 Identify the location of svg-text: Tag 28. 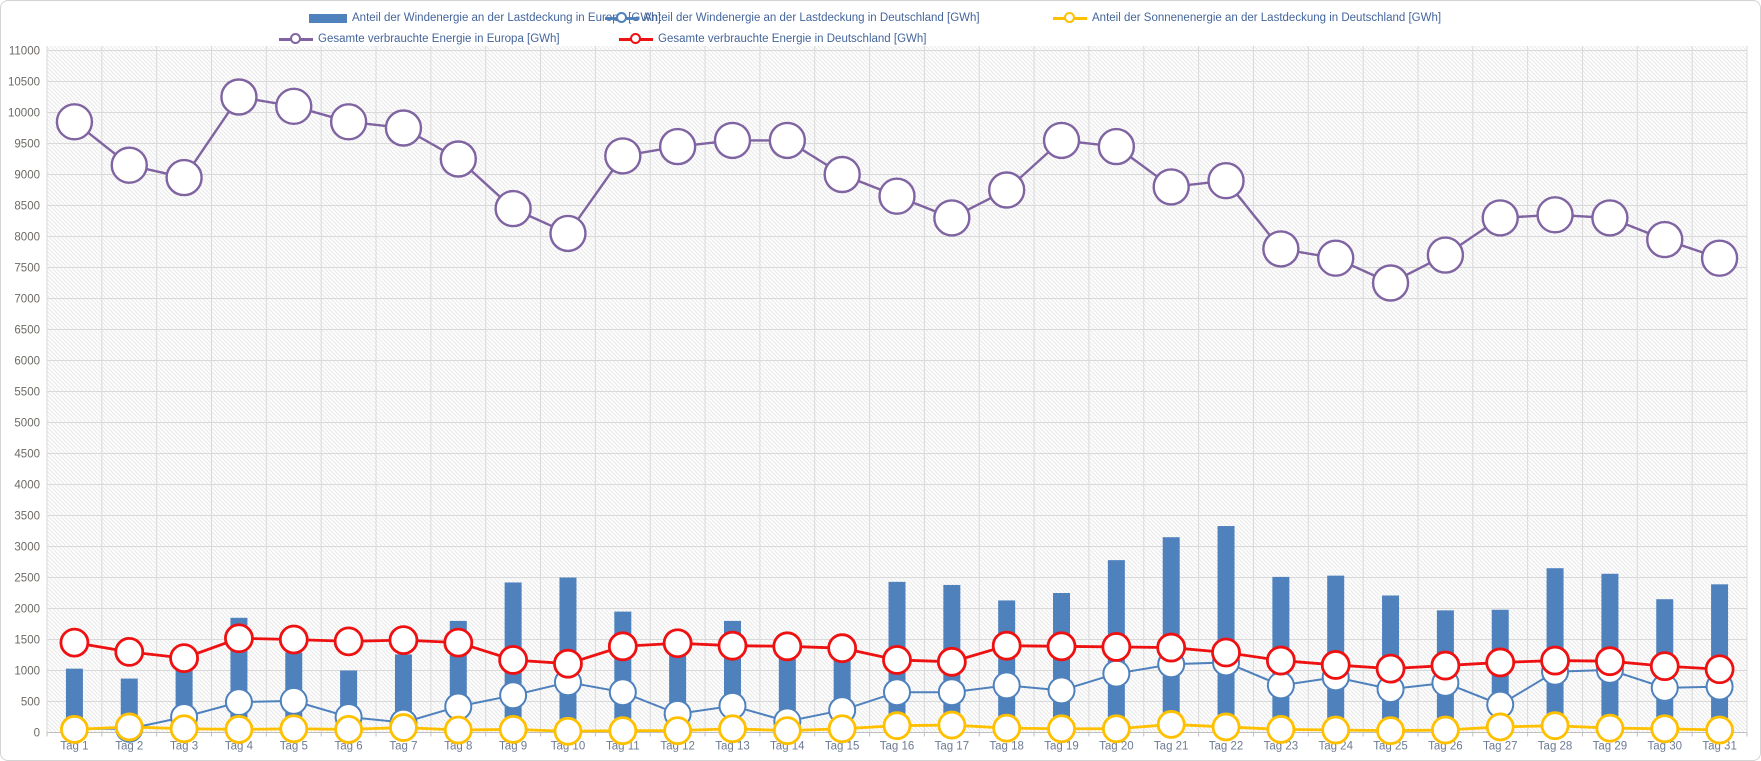
(1555, 747).